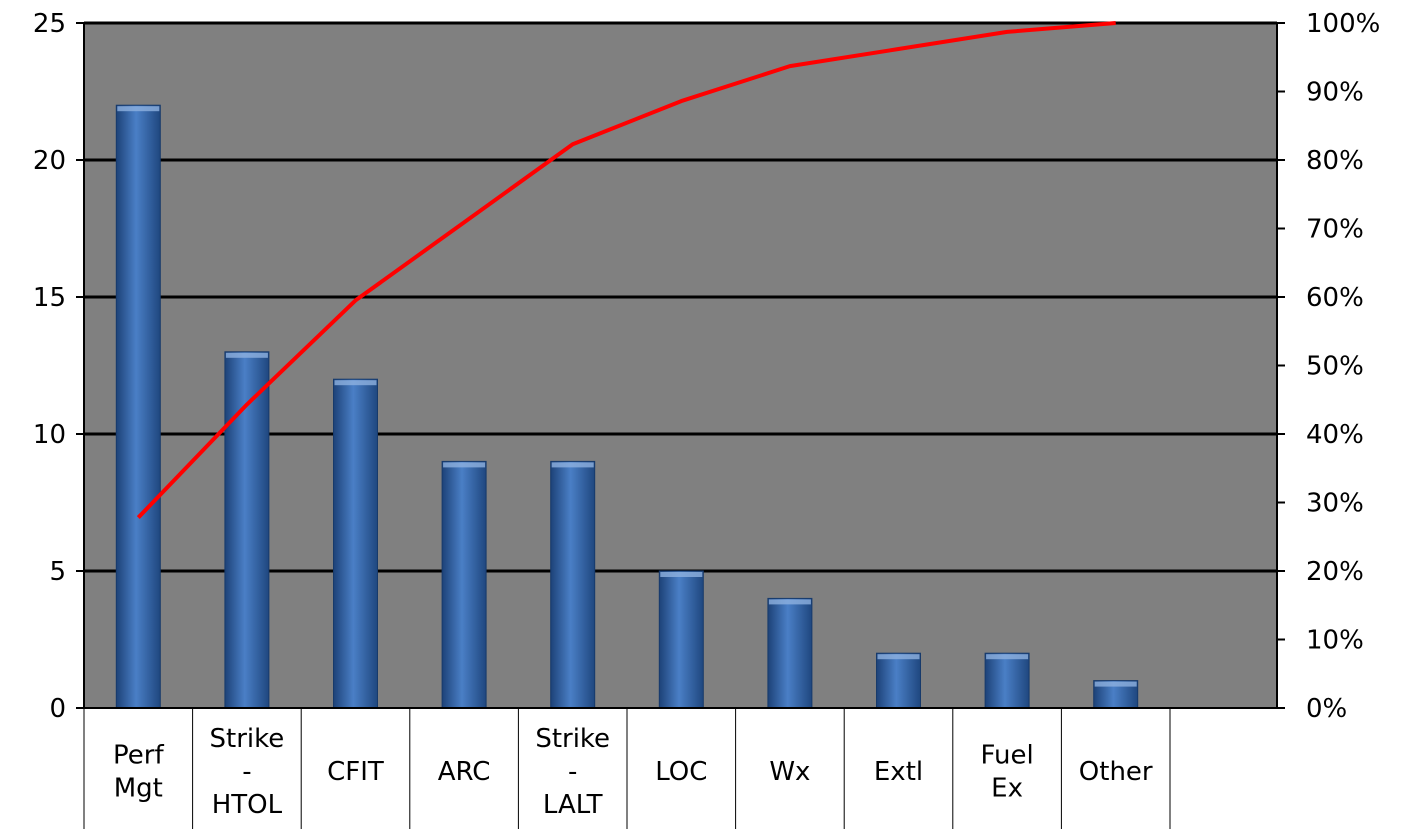  What do you see at coordinates (1116, 772) in the screenshot?
I see `category-label: Other` at bounding box center [1116, 772].